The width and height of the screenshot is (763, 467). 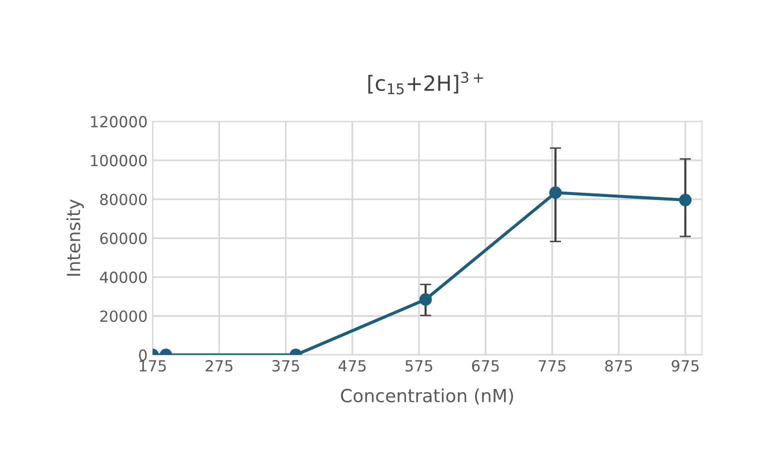 I want to click on x-tick-label: 475, so click(x=352, y=366).